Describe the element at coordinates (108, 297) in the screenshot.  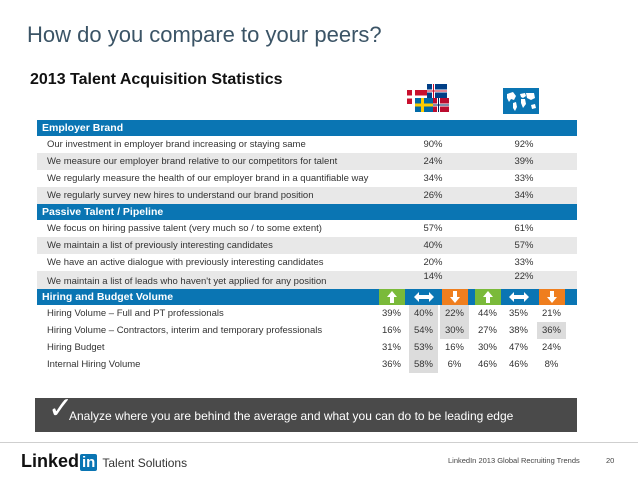
I see `hiring-budget-heading-label: Hiring and Budget Volume` at that location.